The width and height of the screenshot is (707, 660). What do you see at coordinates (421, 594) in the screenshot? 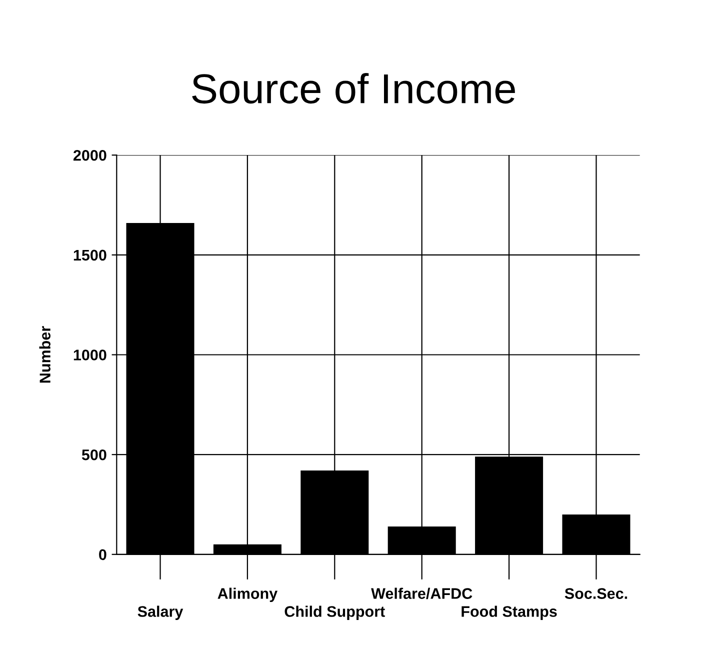
I see `x-tick-label: Welfare/AFDC` at bounding box center [421, 594].